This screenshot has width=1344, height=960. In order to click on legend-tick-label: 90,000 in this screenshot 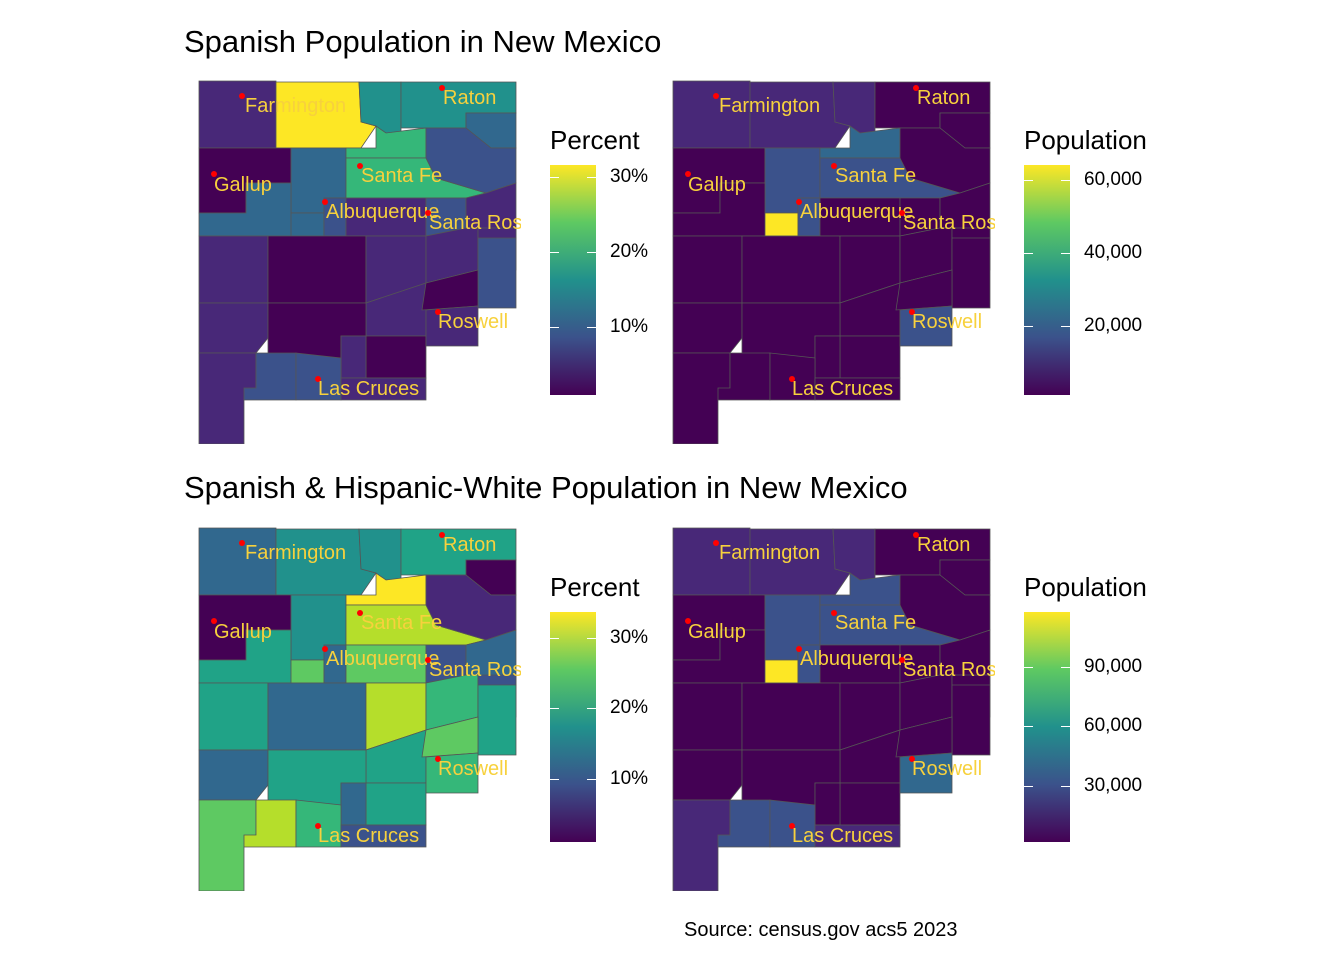, I will do `click(1113, 666)`.